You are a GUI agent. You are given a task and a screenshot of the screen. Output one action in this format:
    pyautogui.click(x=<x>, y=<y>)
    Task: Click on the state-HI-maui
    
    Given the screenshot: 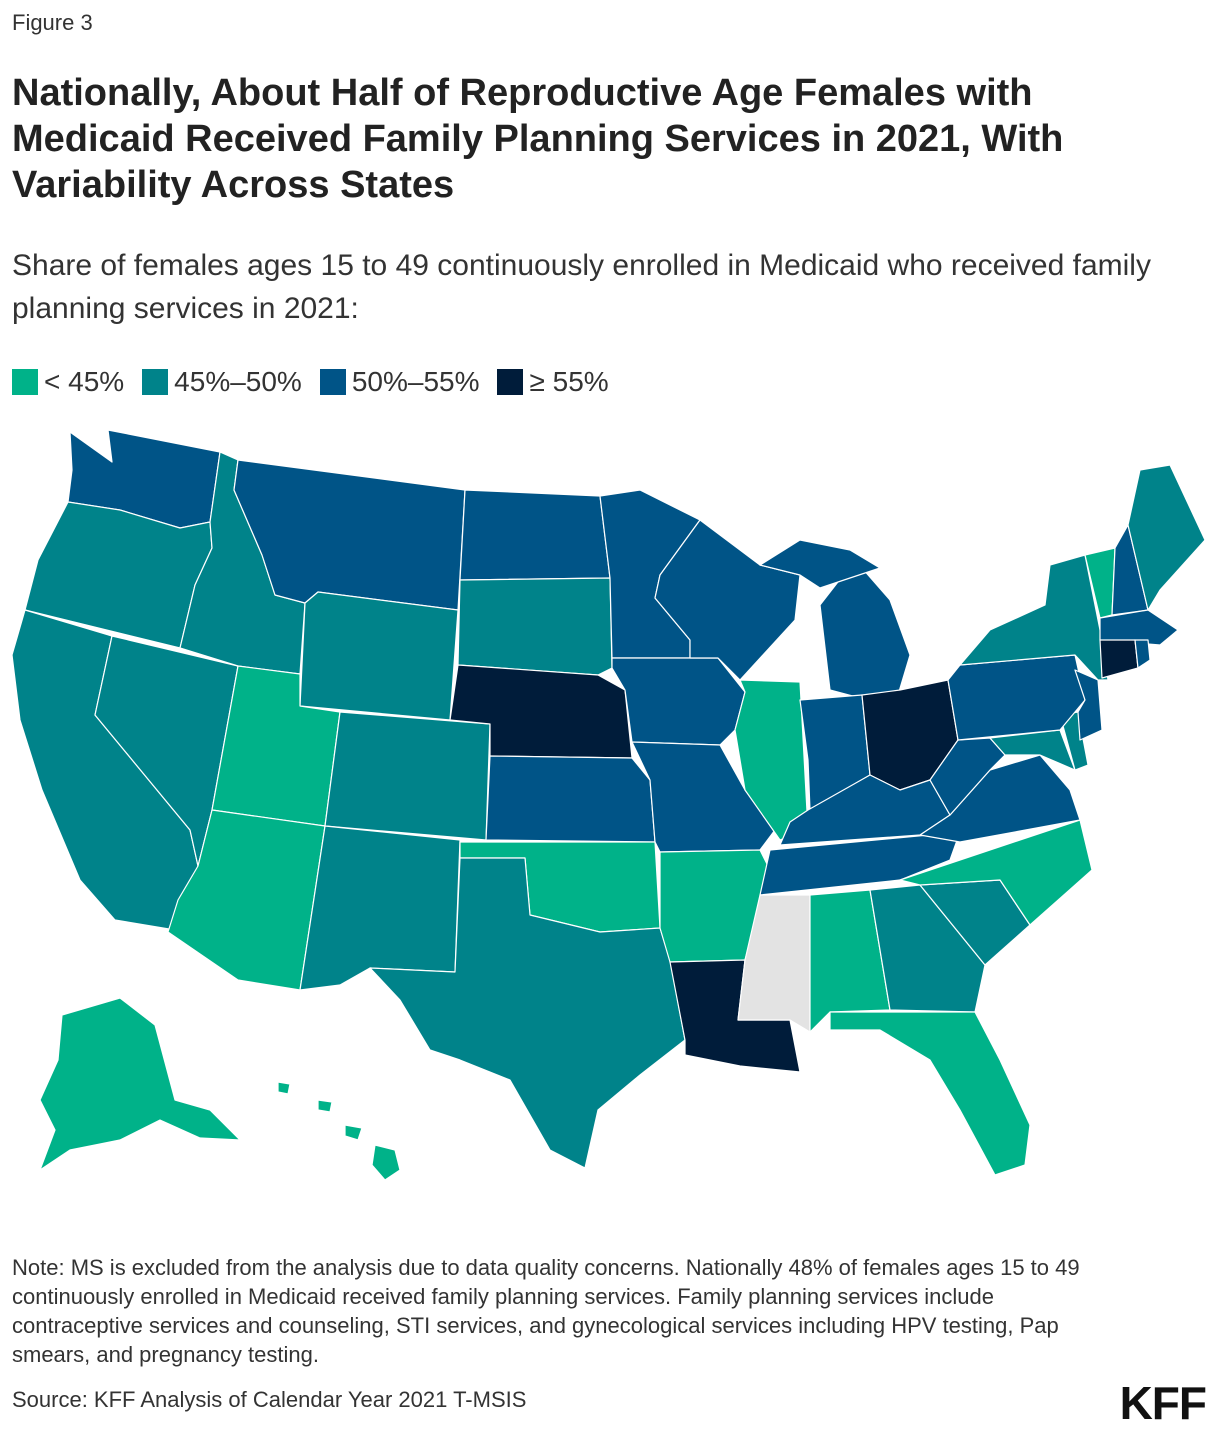 What is the action you would take?
    pyautogui.click(x=353, y=1132)
    